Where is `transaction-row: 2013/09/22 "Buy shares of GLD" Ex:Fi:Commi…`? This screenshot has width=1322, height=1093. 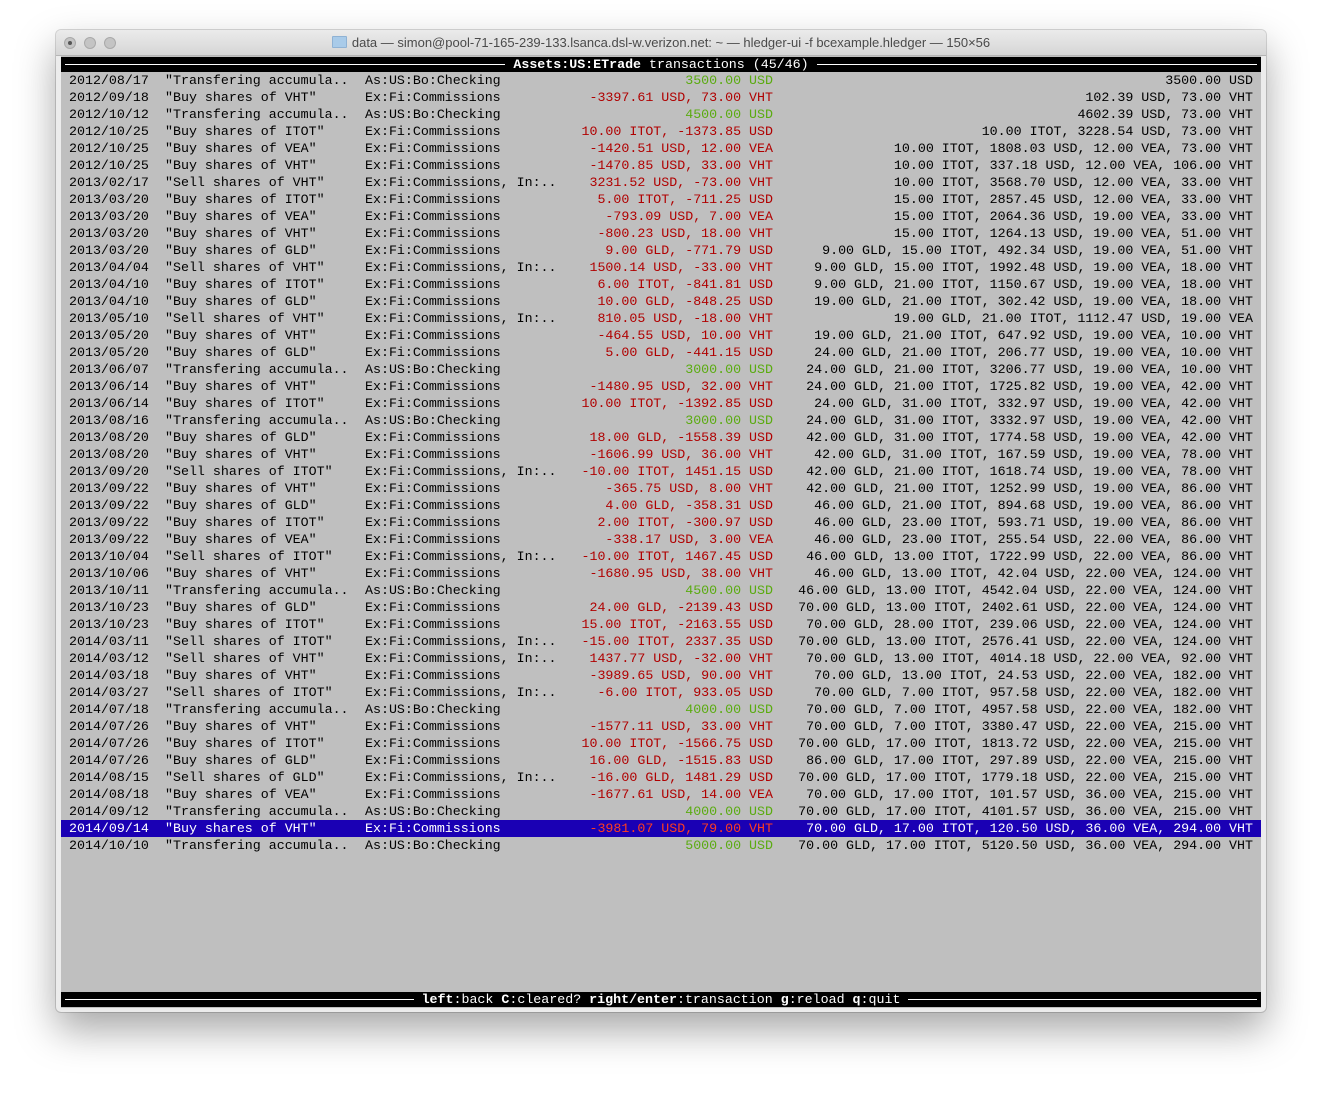
transaction-row: 2013/09/22 "Buy shares of GLD" Ex:Fi:Commi… is located at coordinates (661, 505).